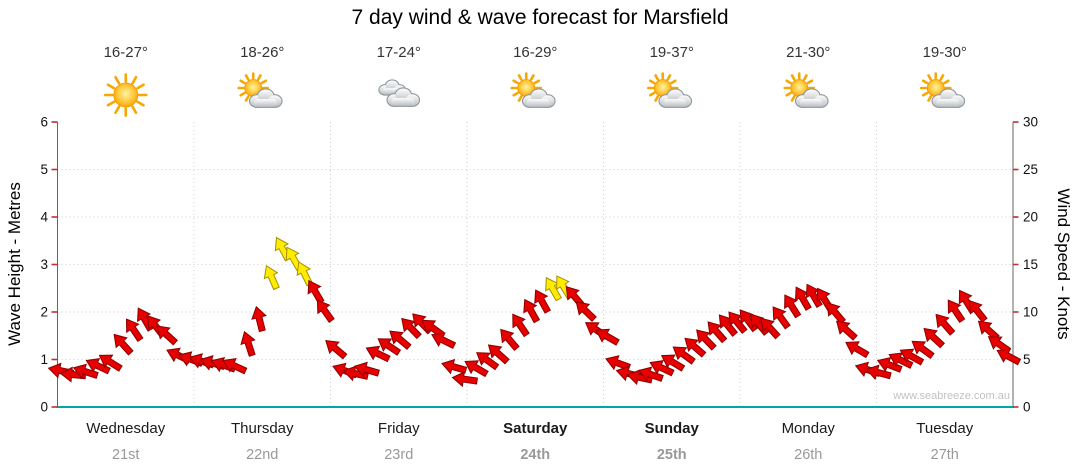  What do you see at coordinates (126, 52) in the screenshot?
I see `day-temp-label: 16-27°` at bounding box center [126, 52].